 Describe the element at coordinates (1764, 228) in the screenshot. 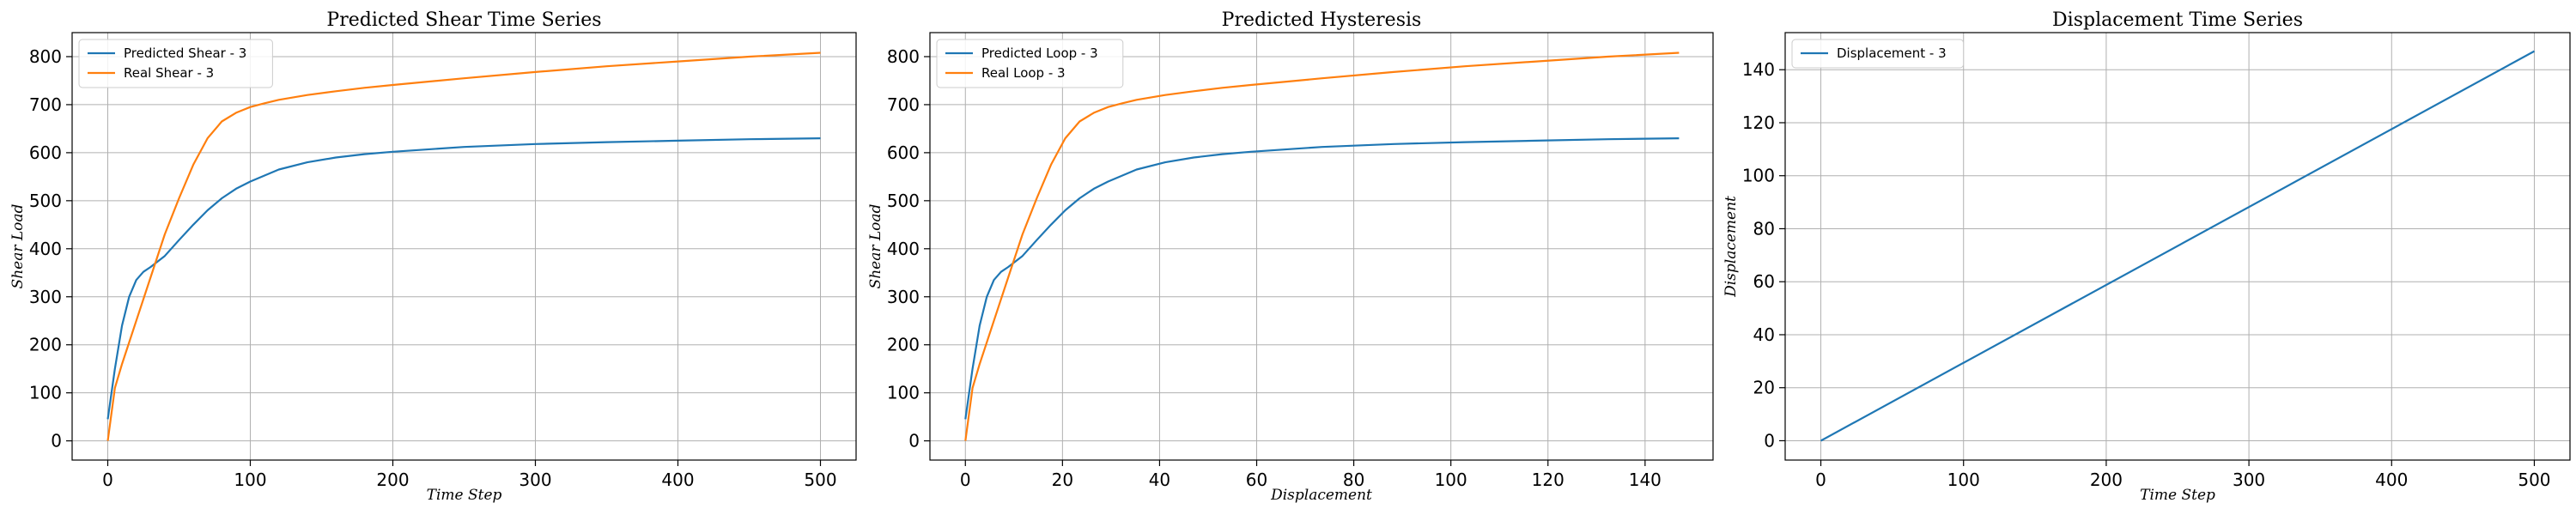

I see `y-tick-label: 80` at that location.